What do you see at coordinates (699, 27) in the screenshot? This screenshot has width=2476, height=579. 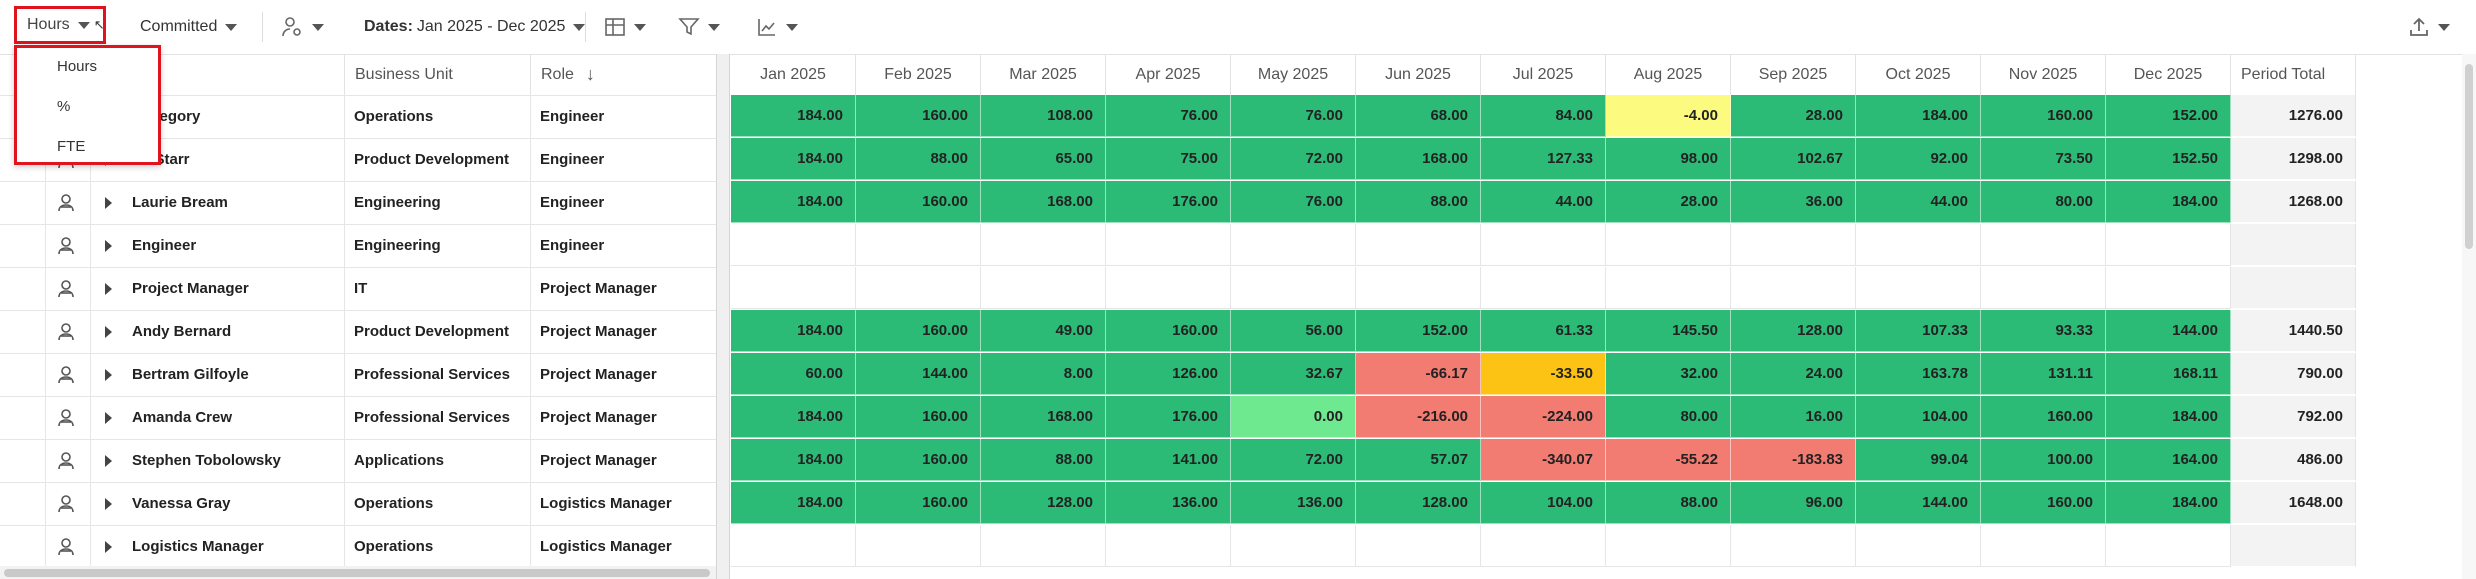 I see `filter-button` at bounding box center [699, 27].